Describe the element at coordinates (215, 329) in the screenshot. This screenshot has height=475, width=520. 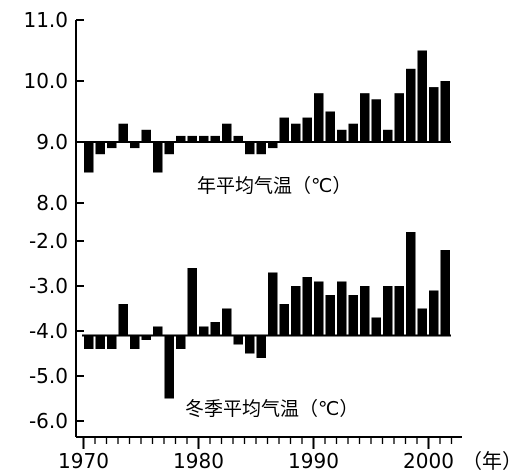
I see `winter-bar-1981` at that location.